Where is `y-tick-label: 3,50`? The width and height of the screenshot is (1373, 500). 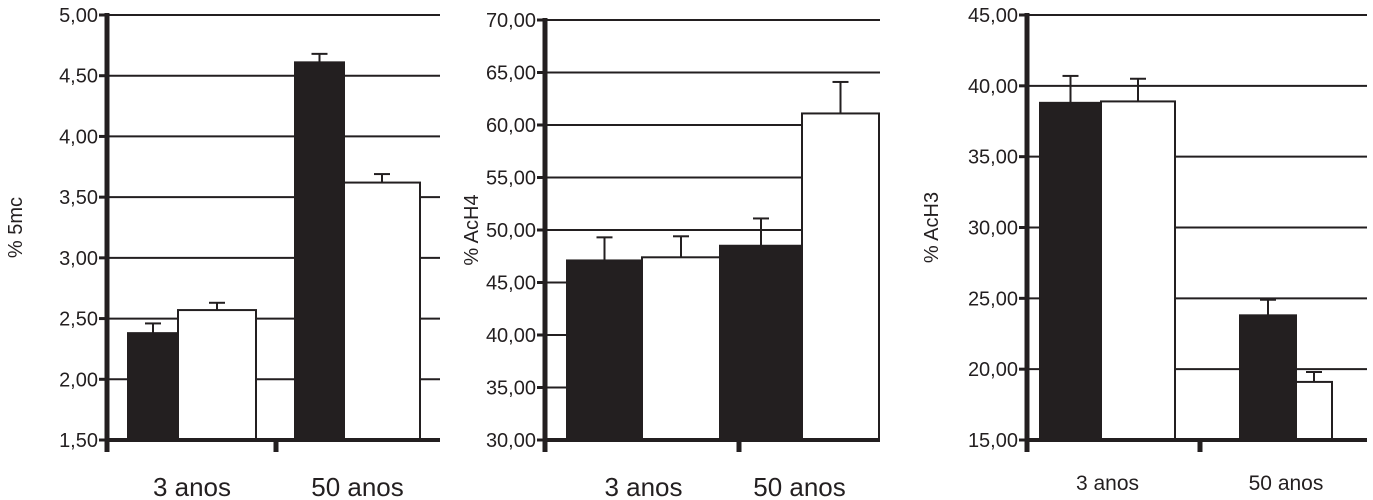
y-tick-label: 3,50 is located at coordinates (78, 198).